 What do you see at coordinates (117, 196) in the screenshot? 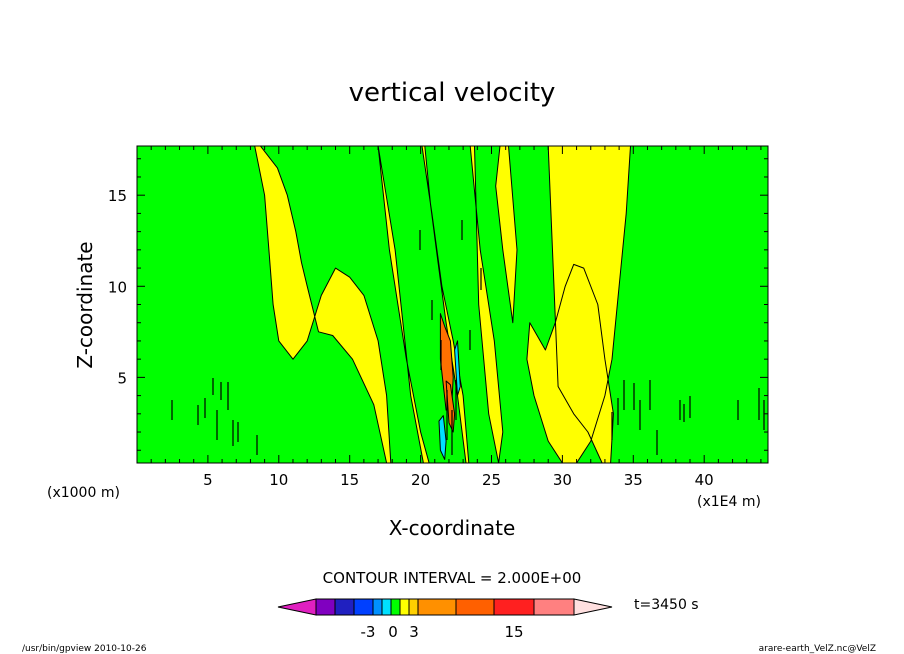
I see `y-tick-label: 15` at bounding box center [117, 196].